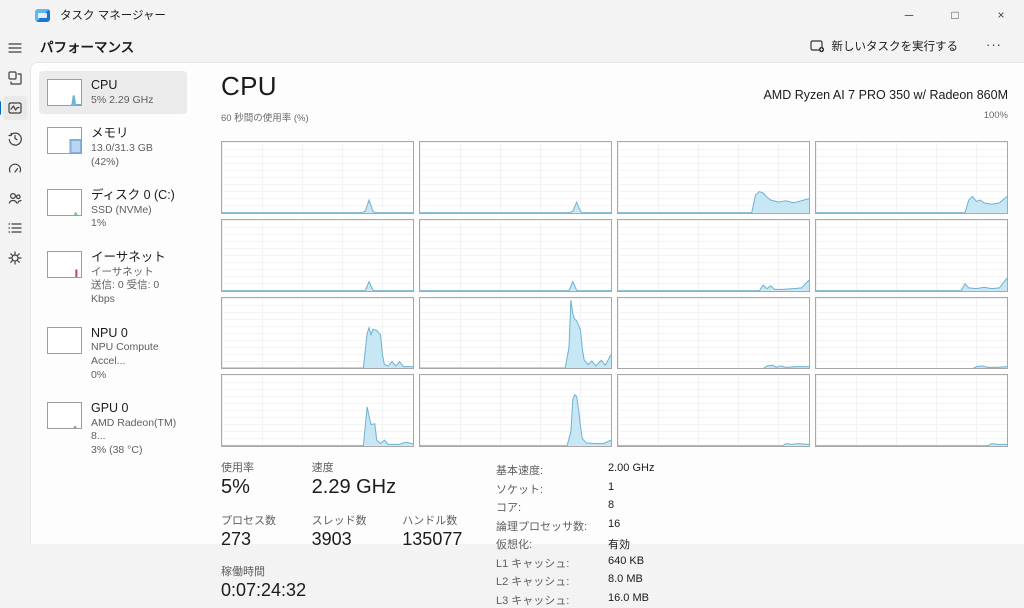  What do you see at coordinates (527, 46) in the screenshot?
I see `page-header: パフォーマンス 新しいタスクを実行する ···` at bounding box center [527, 46].